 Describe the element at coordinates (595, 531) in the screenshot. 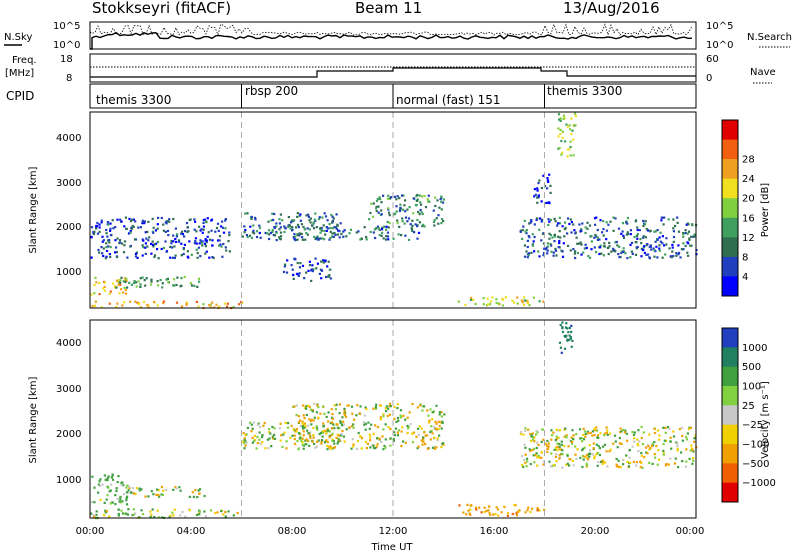

I see `xtick-2000: 20:00` at that location.